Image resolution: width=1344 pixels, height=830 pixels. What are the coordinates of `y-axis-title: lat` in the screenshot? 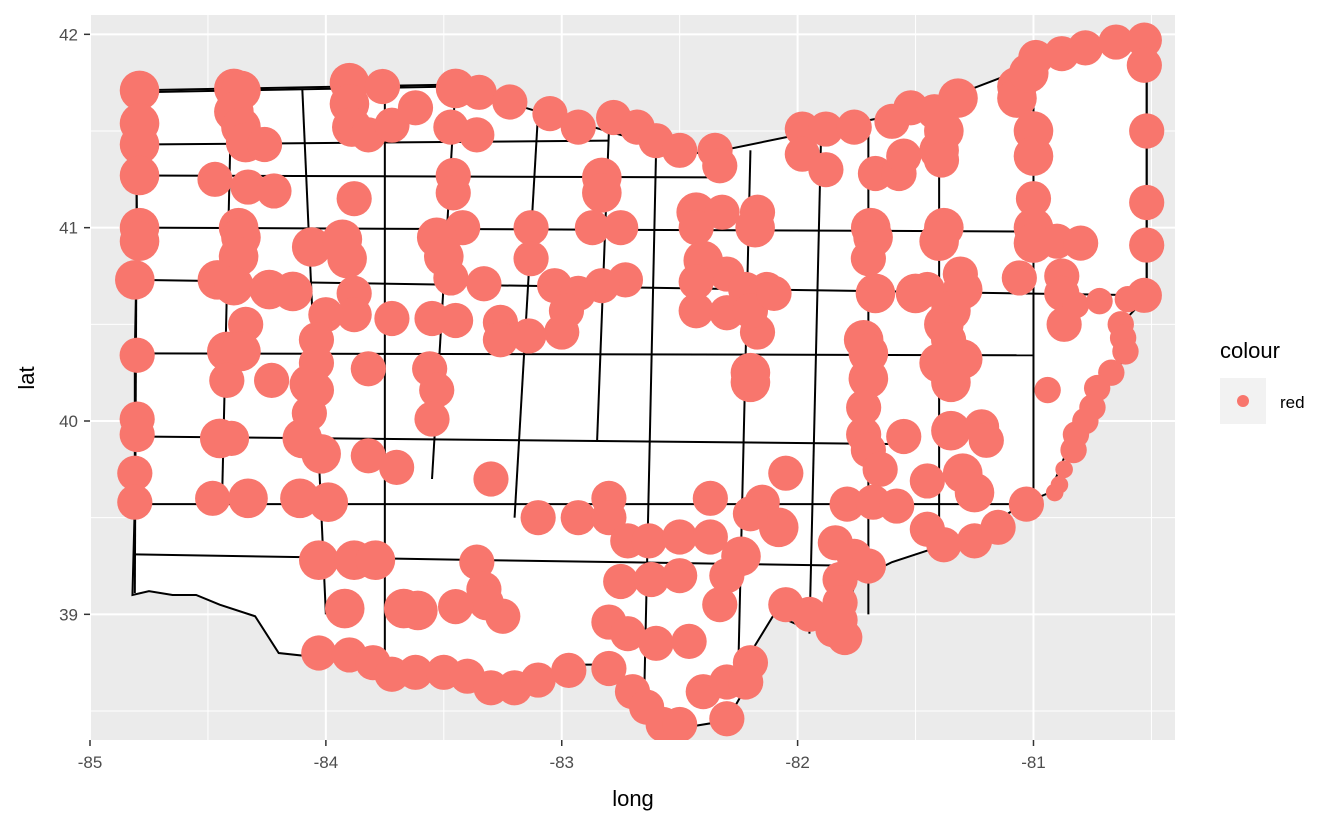 It's located at (26, 377).